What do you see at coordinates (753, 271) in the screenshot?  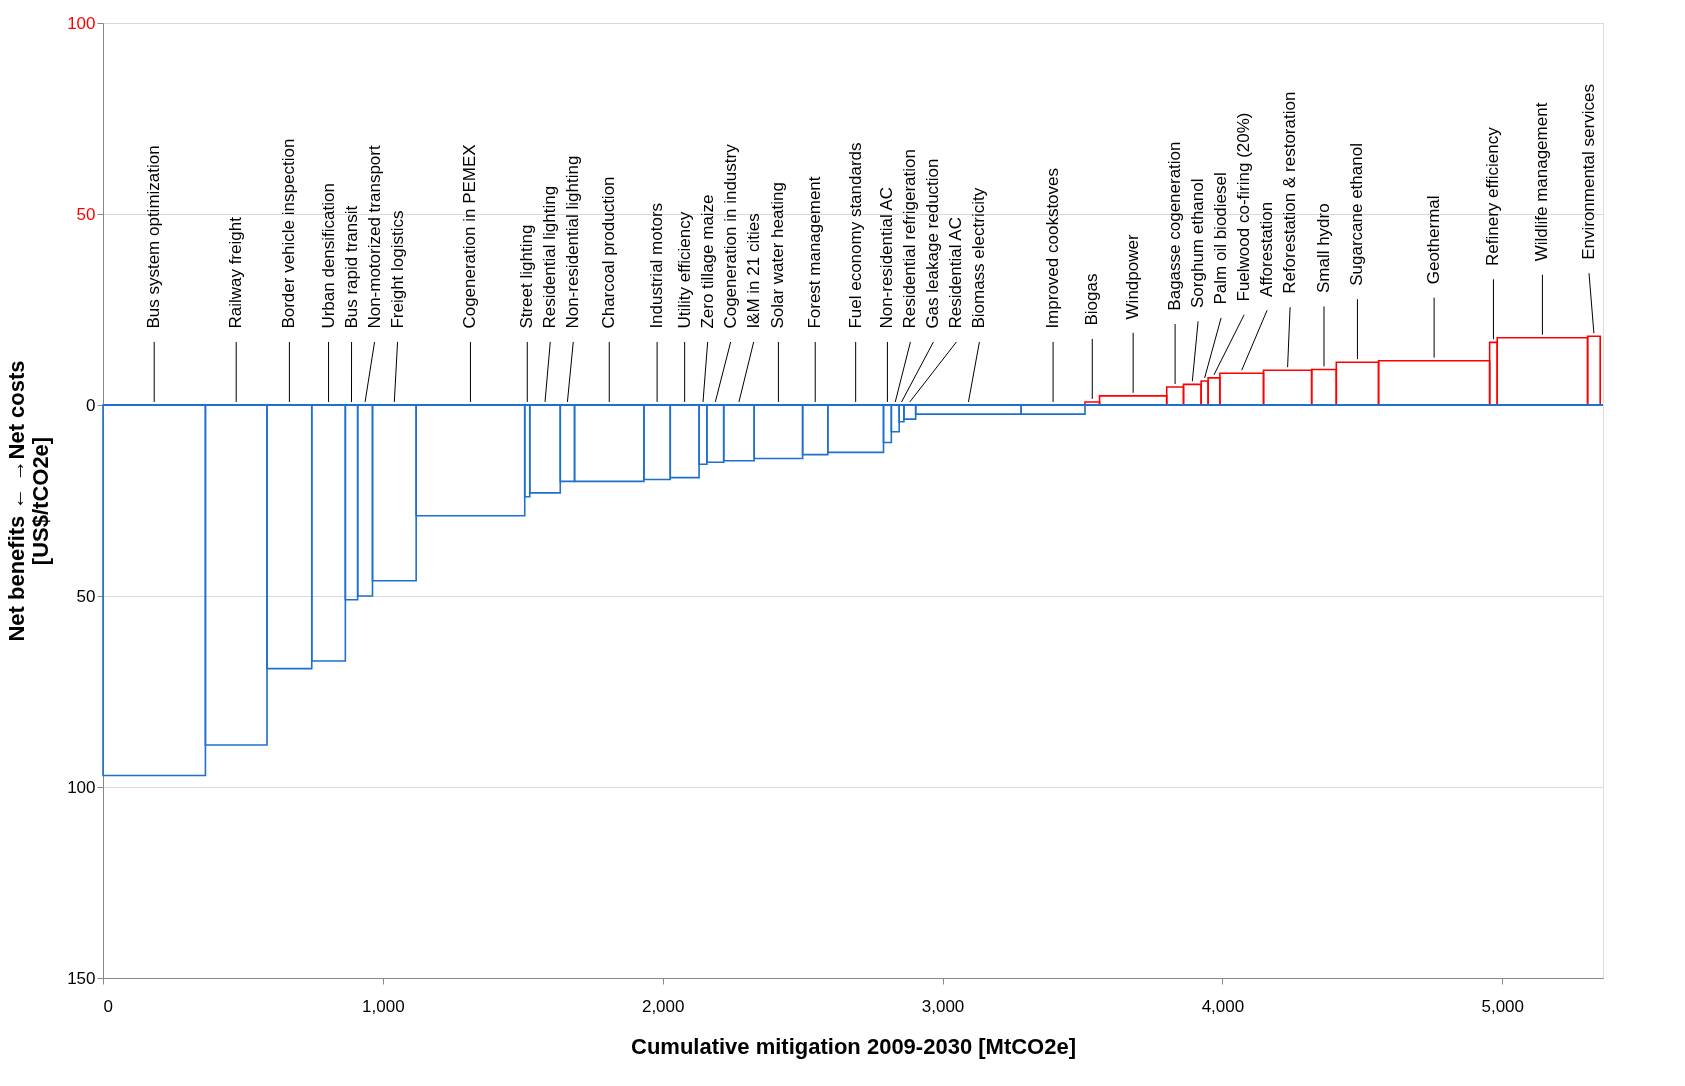 I see `annotation: I&M in 21 cities` at bounding box center [753, 271].